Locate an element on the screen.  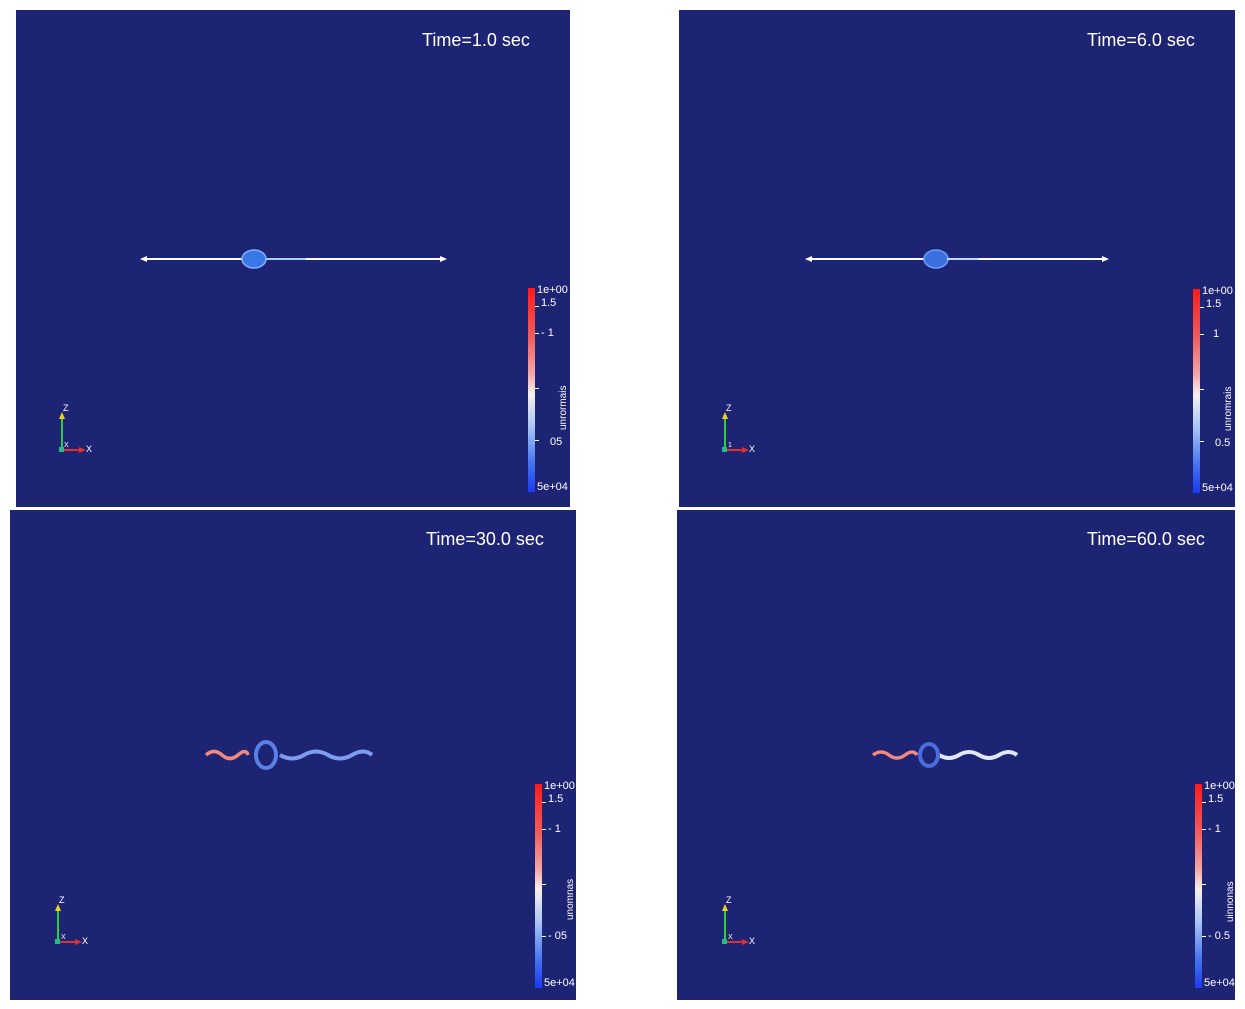
colorbar-title: uinnonas is located at coordinates (1230, 901).